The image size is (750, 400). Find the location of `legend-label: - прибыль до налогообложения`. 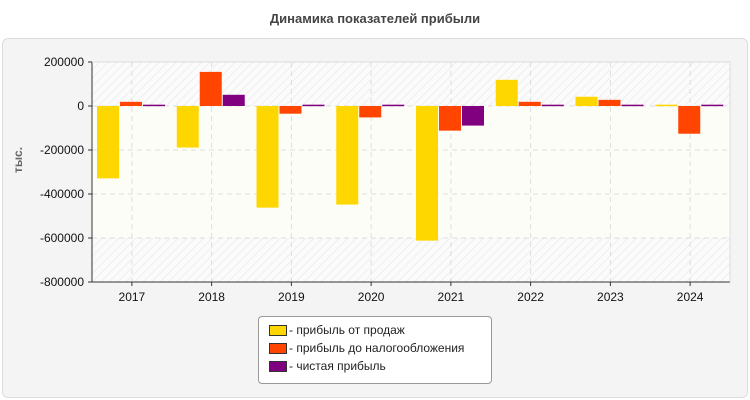

legend-label: - прибыль до налогообложения is located at coordinates (377, 348).